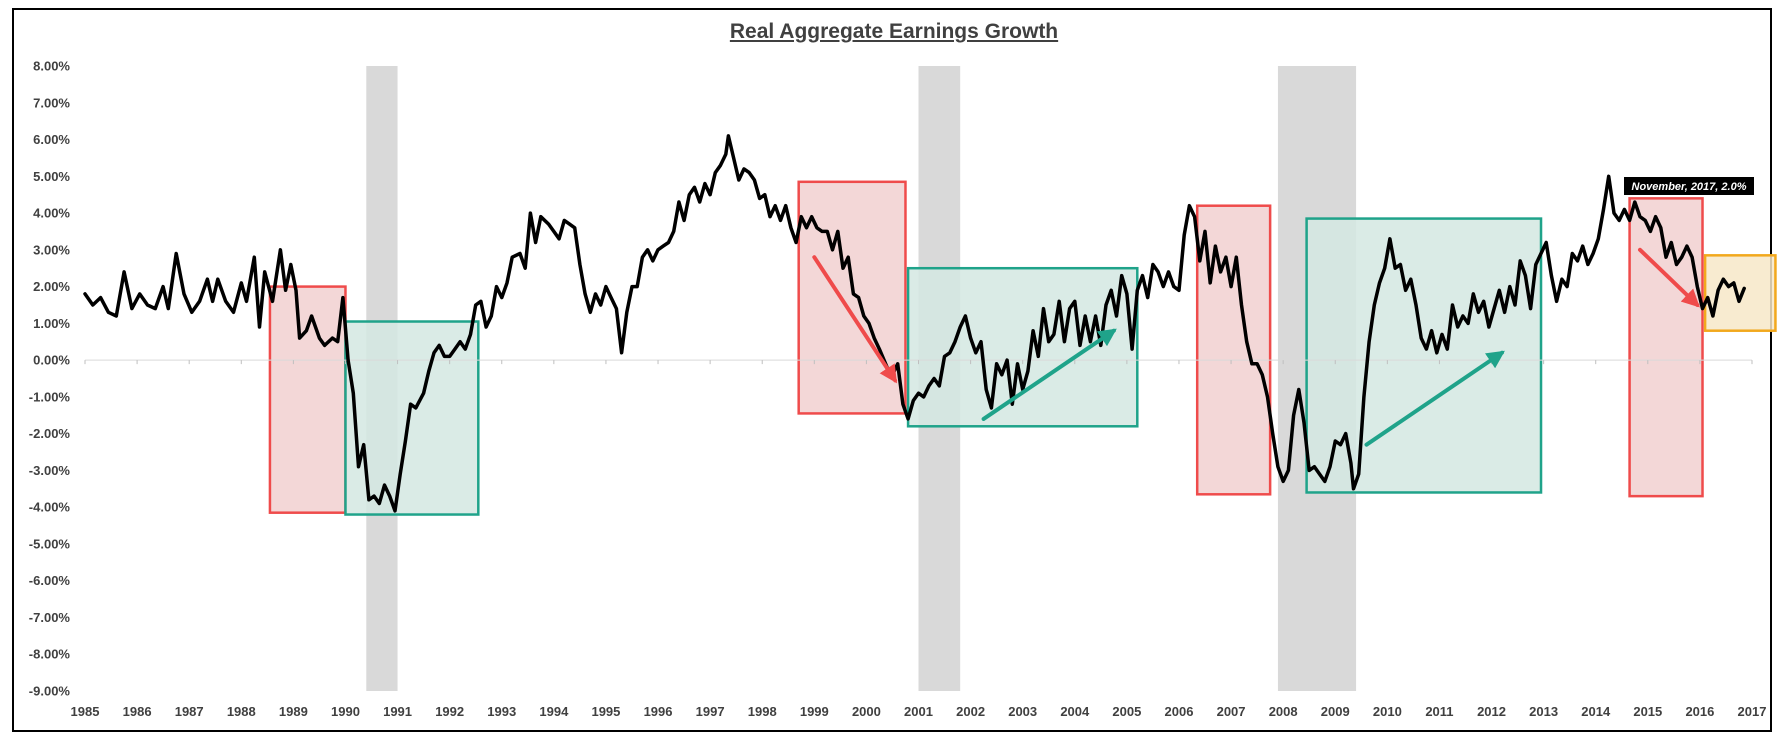  What do you see at coordinates (918, 711) in the screenshot?
I see `x-tick-label: 2001` at bounding box center [918, 711].